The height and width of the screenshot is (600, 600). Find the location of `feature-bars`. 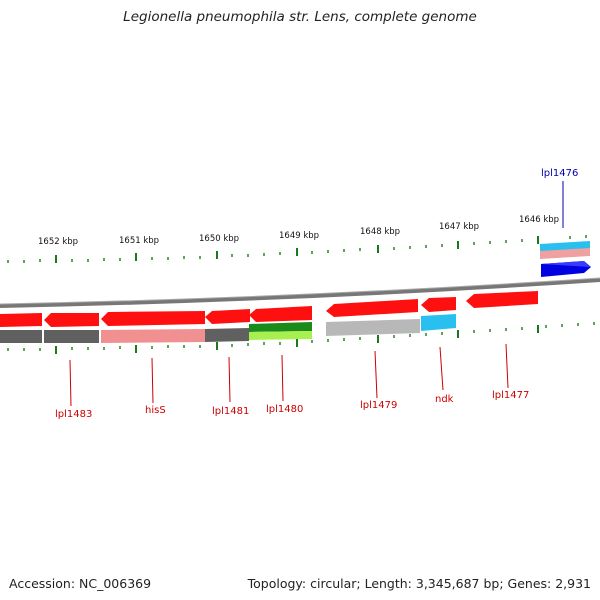

feature-bars is located at coordinates (228, 328).